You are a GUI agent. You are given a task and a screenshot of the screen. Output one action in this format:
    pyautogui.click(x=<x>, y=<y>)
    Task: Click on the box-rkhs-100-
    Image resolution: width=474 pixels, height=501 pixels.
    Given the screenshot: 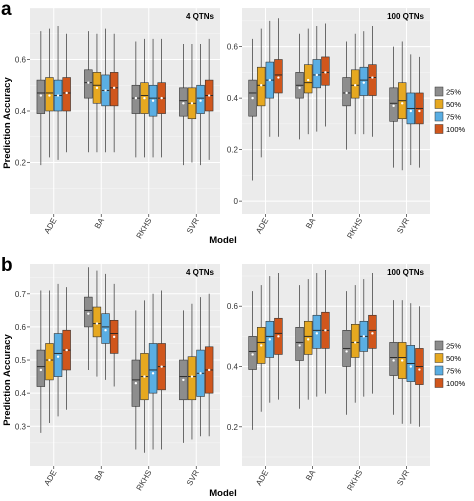 What is the action you would take?
    pyautogui.click(x=161, y=98)
    